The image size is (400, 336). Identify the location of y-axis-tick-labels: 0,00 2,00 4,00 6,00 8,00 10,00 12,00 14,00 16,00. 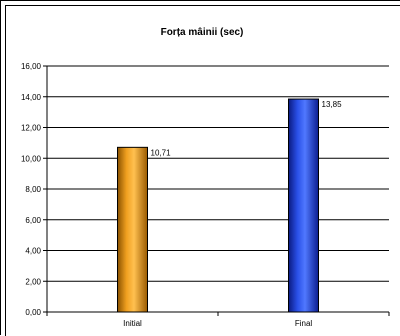
(31, 189).